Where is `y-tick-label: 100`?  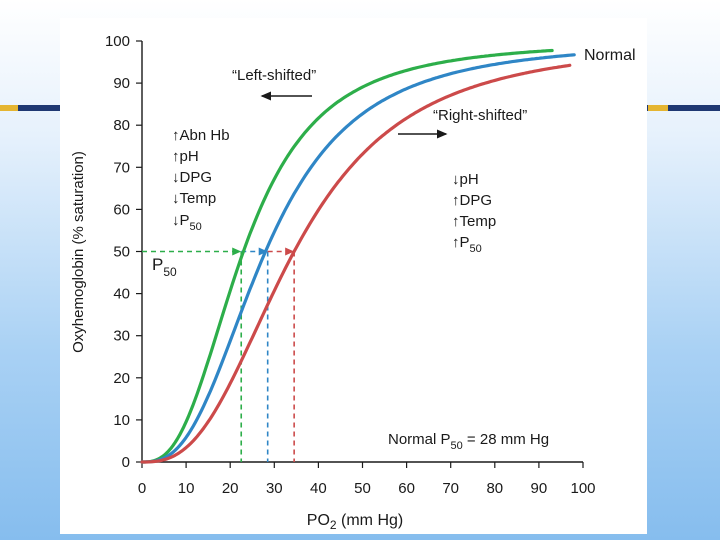
y-tick-label: 100 is located at coordinates (117, 41).